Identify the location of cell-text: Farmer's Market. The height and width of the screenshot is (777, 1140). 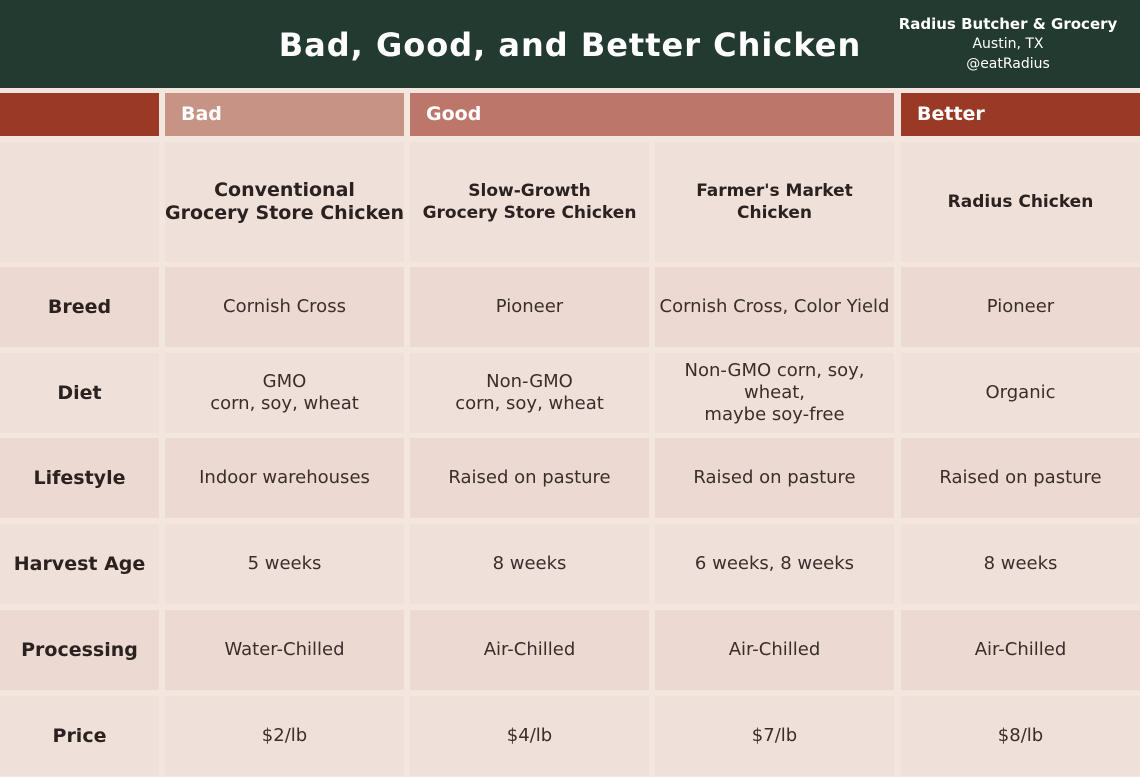
(774, 191).